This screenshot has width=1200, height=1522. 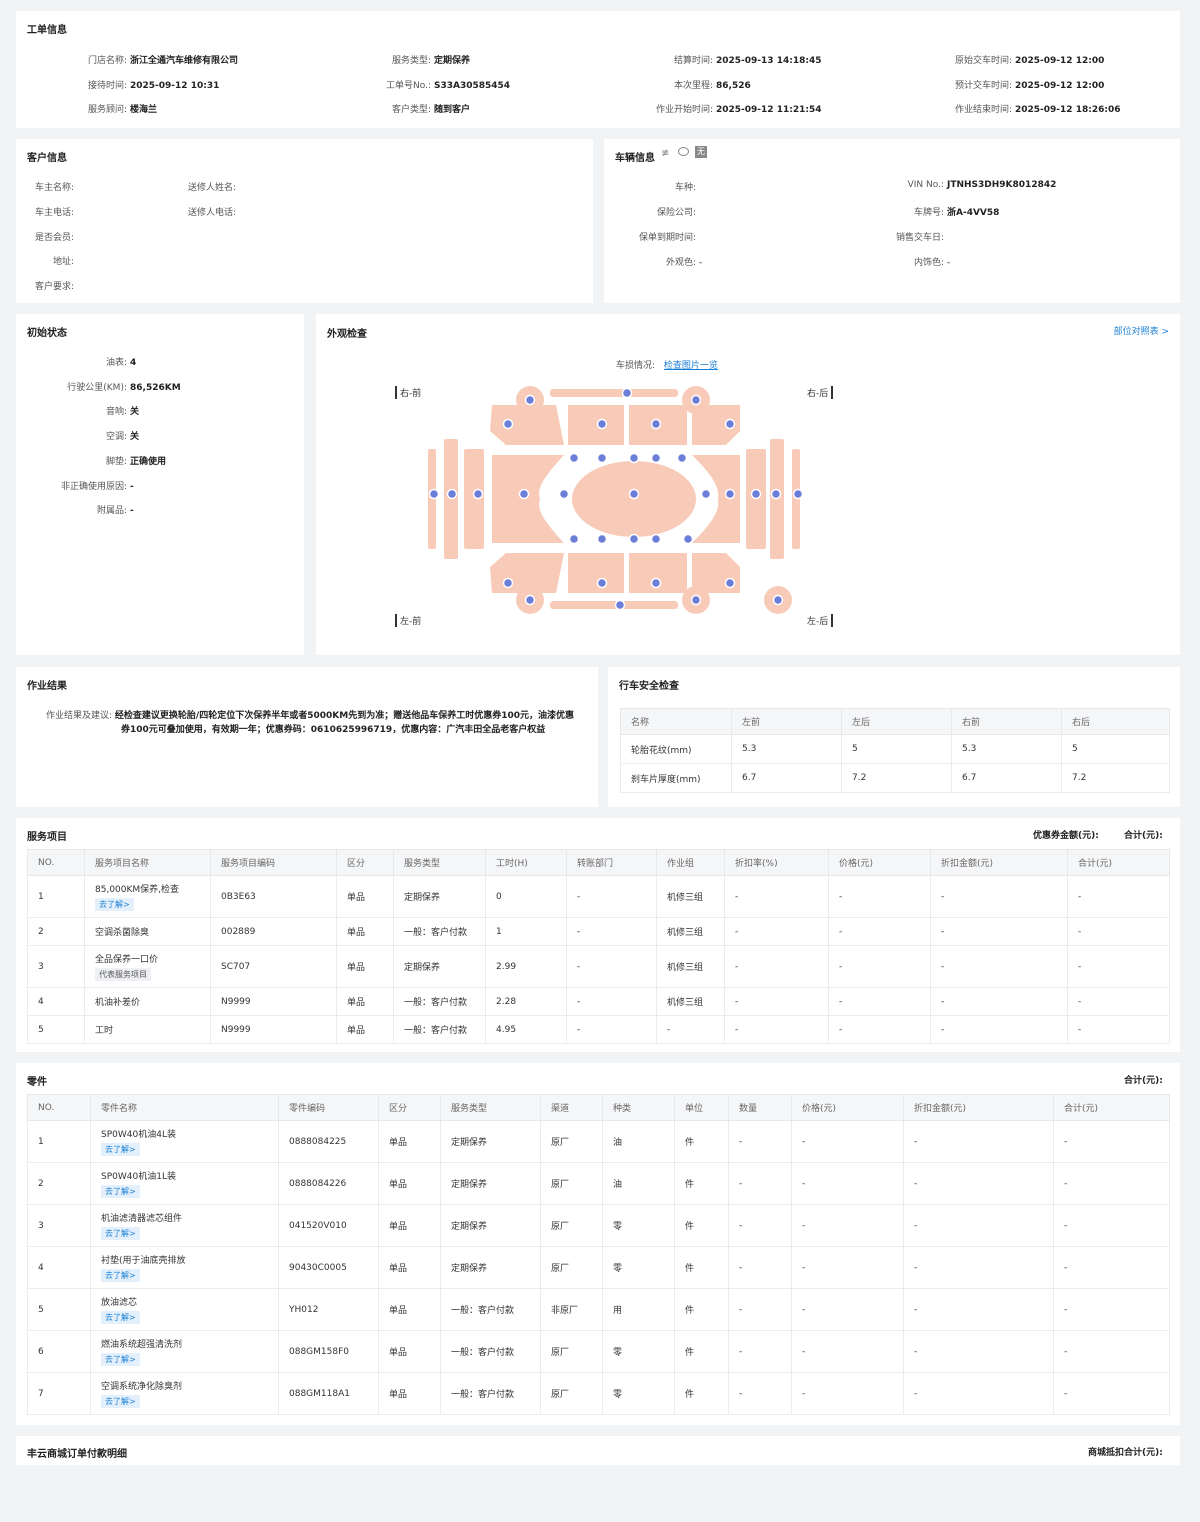 What do you see at coordinates (738, 110) in the screenshot?
I see `work-order-field: 作业开始时间: 2025-09-12 11:21:54` at bounding box center [738, 110].